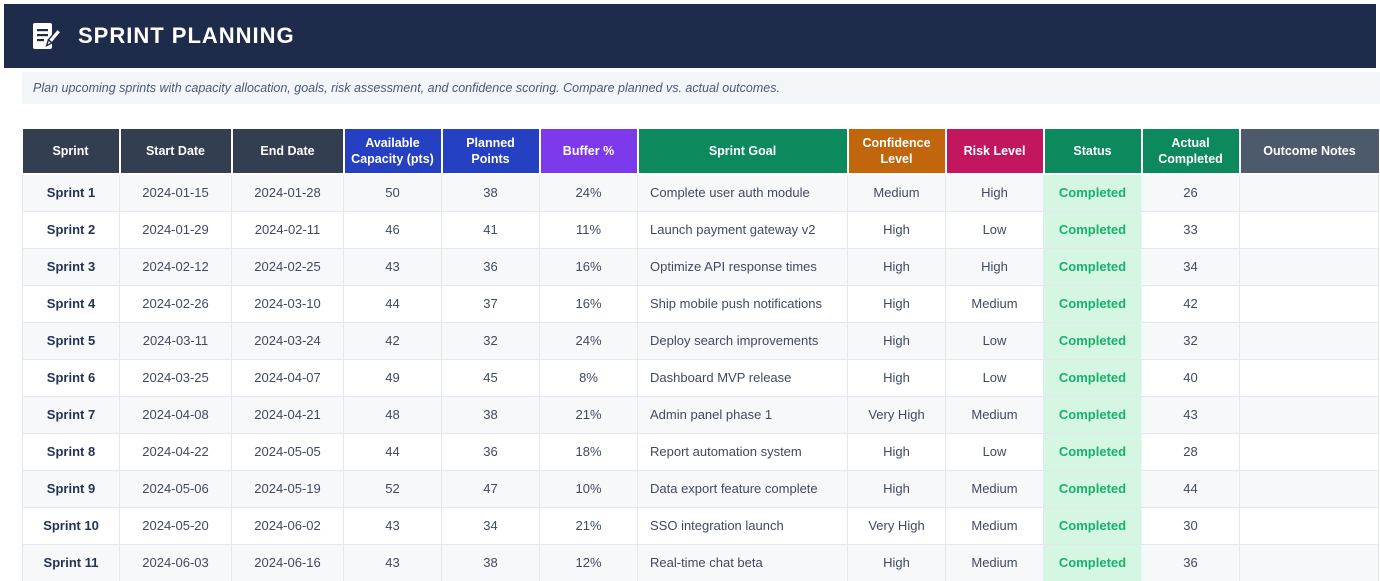  What do you see at coordinates (588, 488) in the screenshot?
I see `buffer-cell: 10%` at bounding box center [588, 488].